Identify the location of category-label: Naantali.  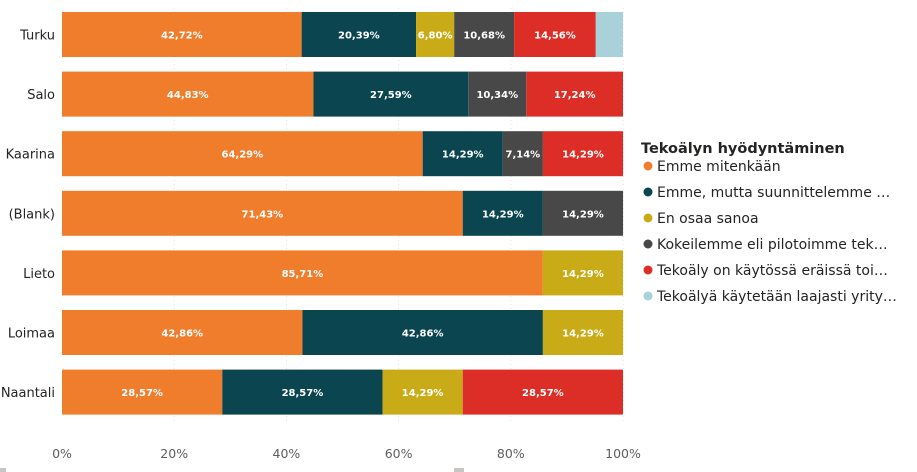
(28, 393).